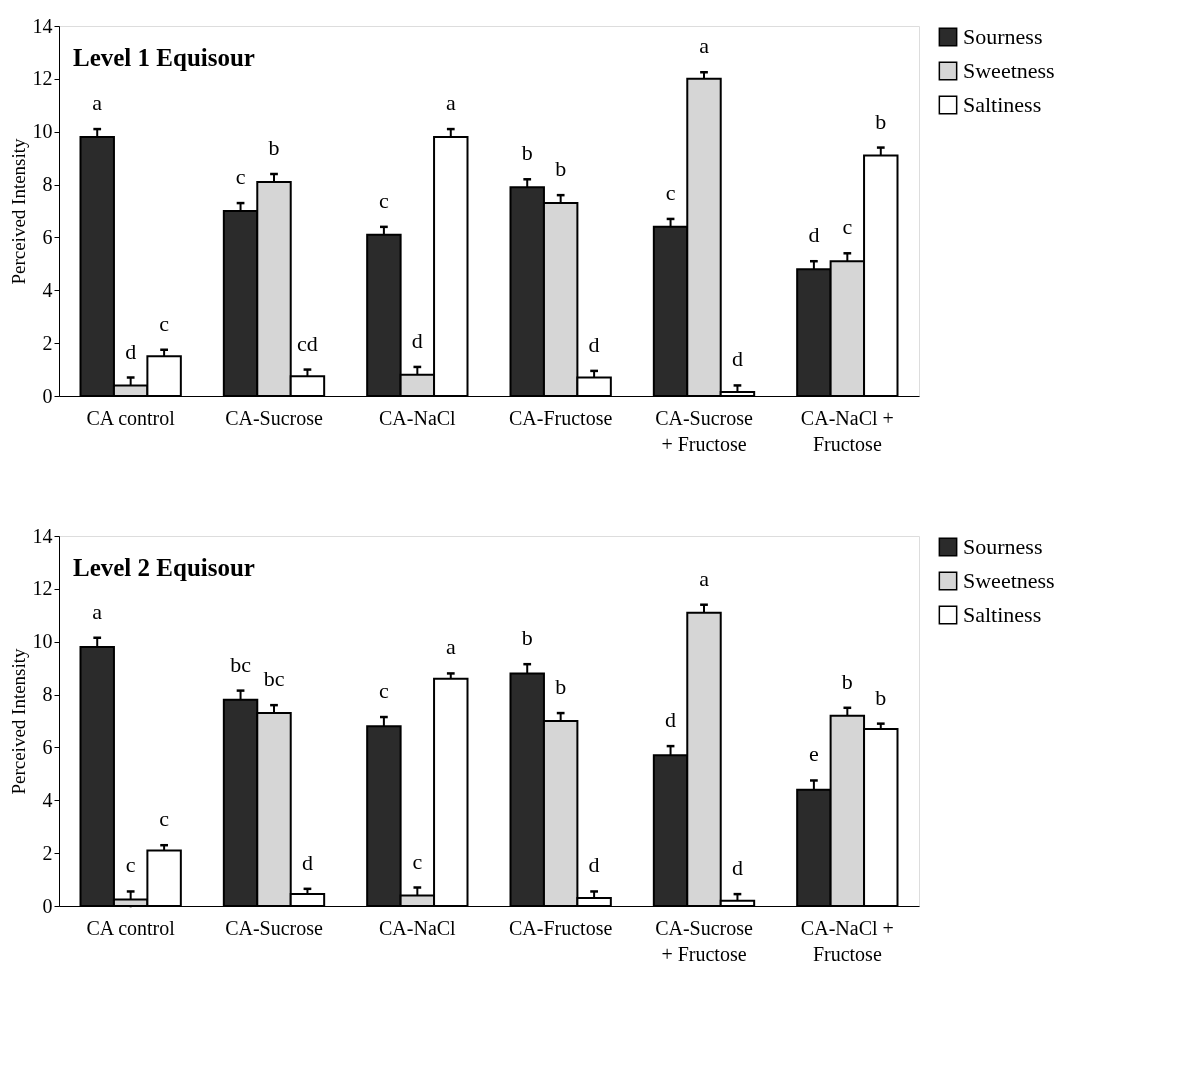  What do you see at coordinates (164, 57) in the screenshot?
I see `text: Level 1 Equisour` at bounding box center [164, 57].